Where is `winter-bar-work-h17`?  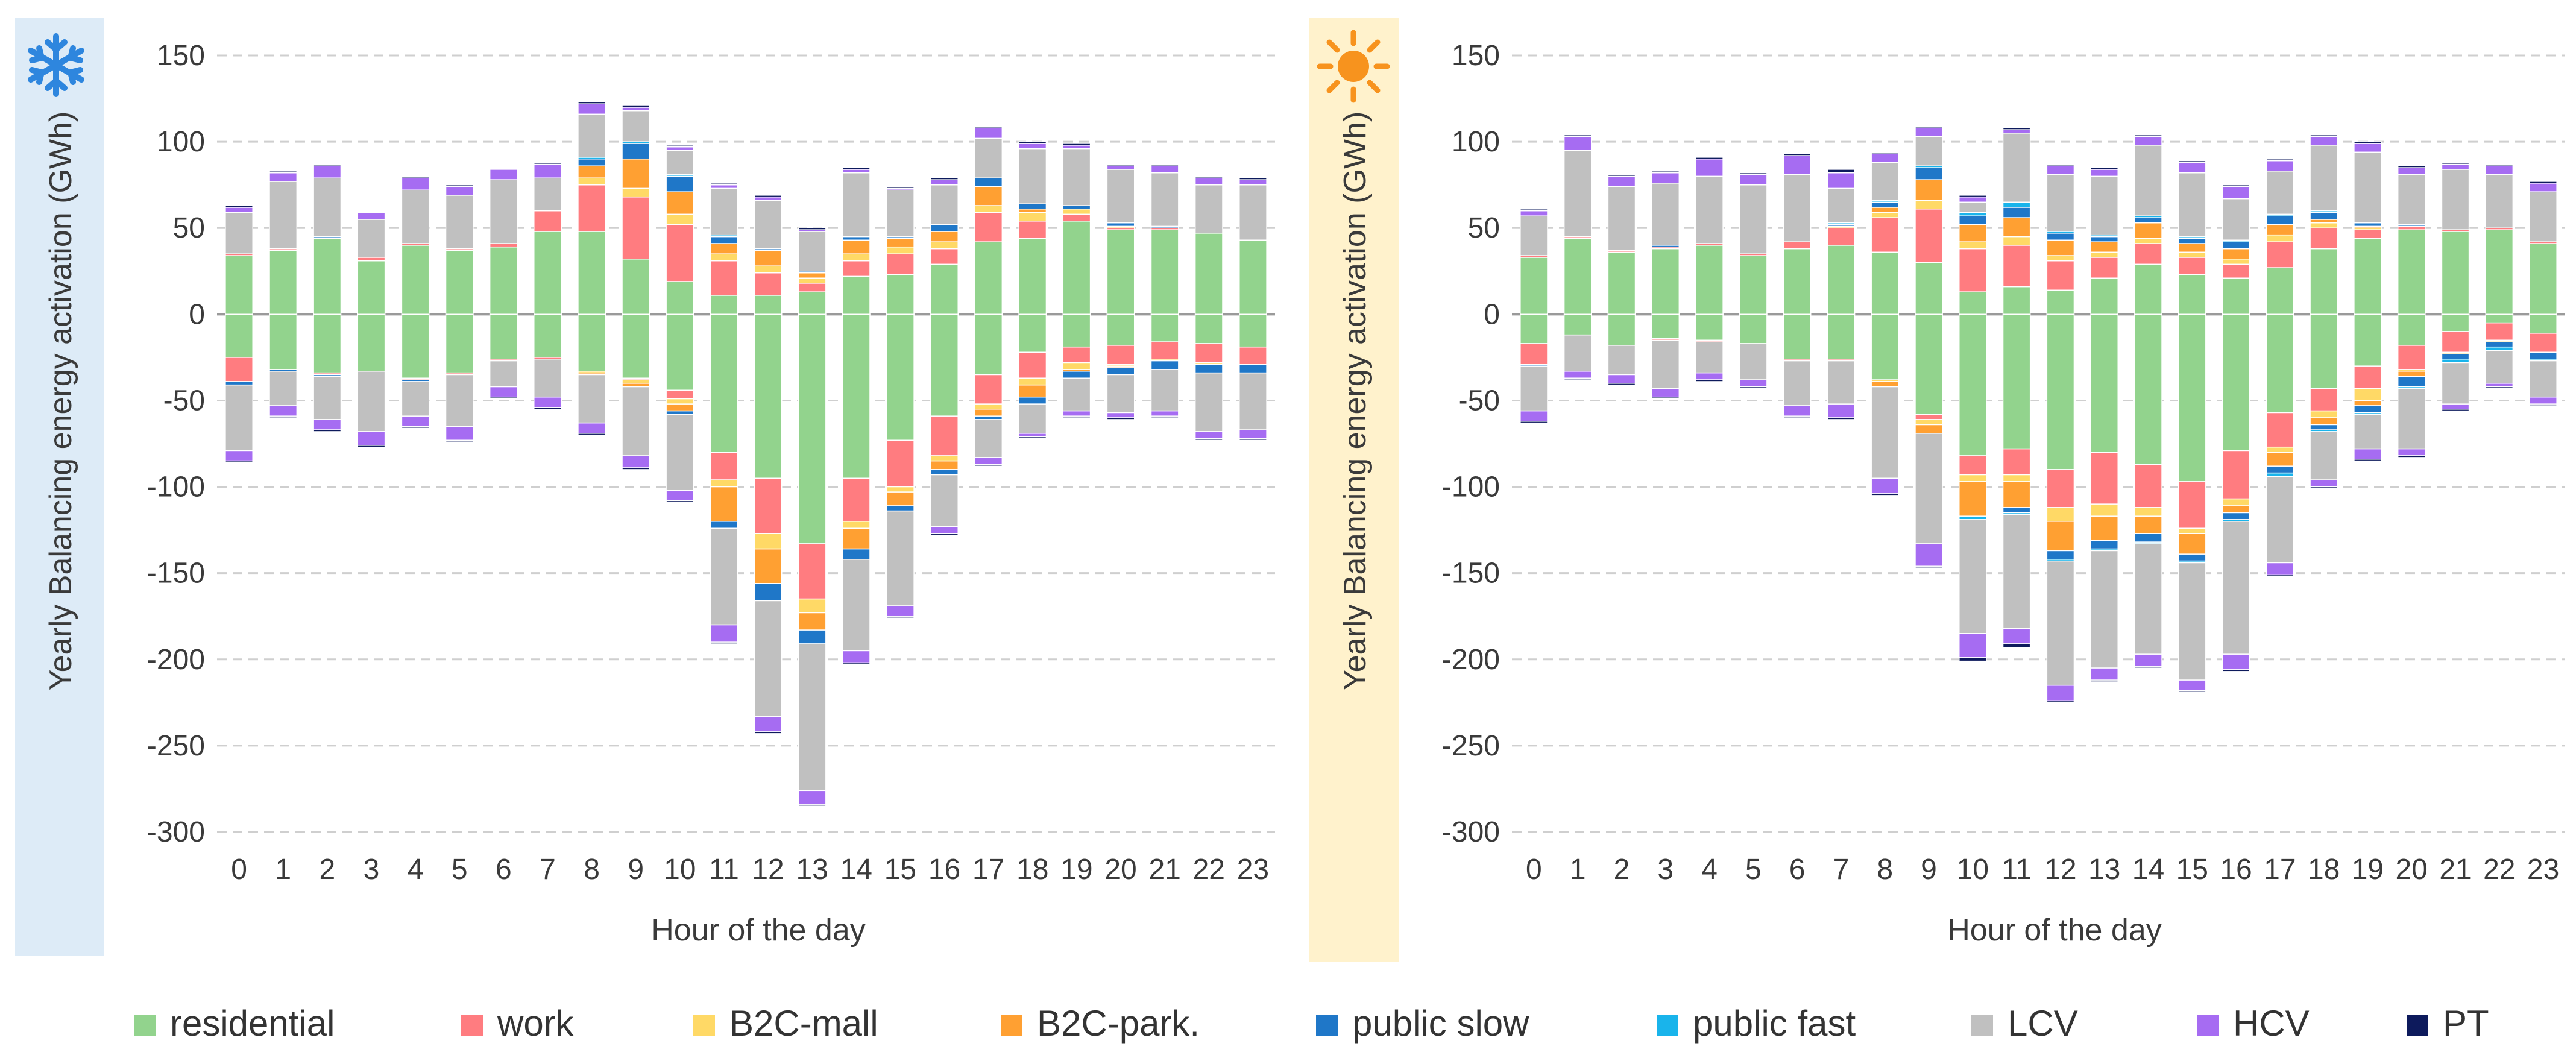 winter-bar-work-h17 is located at coordinates (988, 227).